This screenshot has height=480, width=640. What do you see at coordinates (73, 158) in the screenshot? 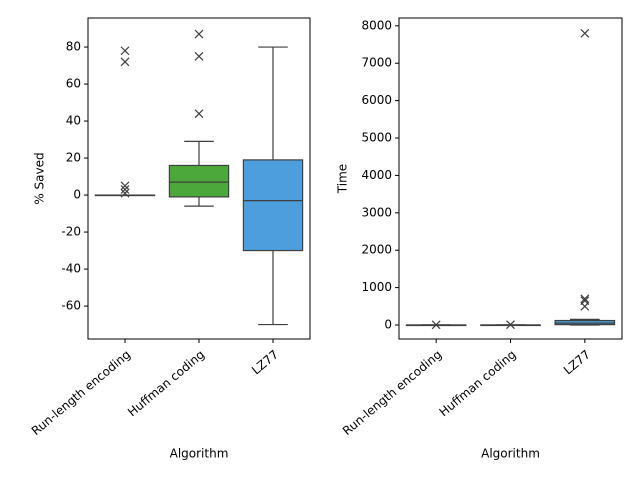
I see `y-tick-label: 20` at bounding box center [73, 158].